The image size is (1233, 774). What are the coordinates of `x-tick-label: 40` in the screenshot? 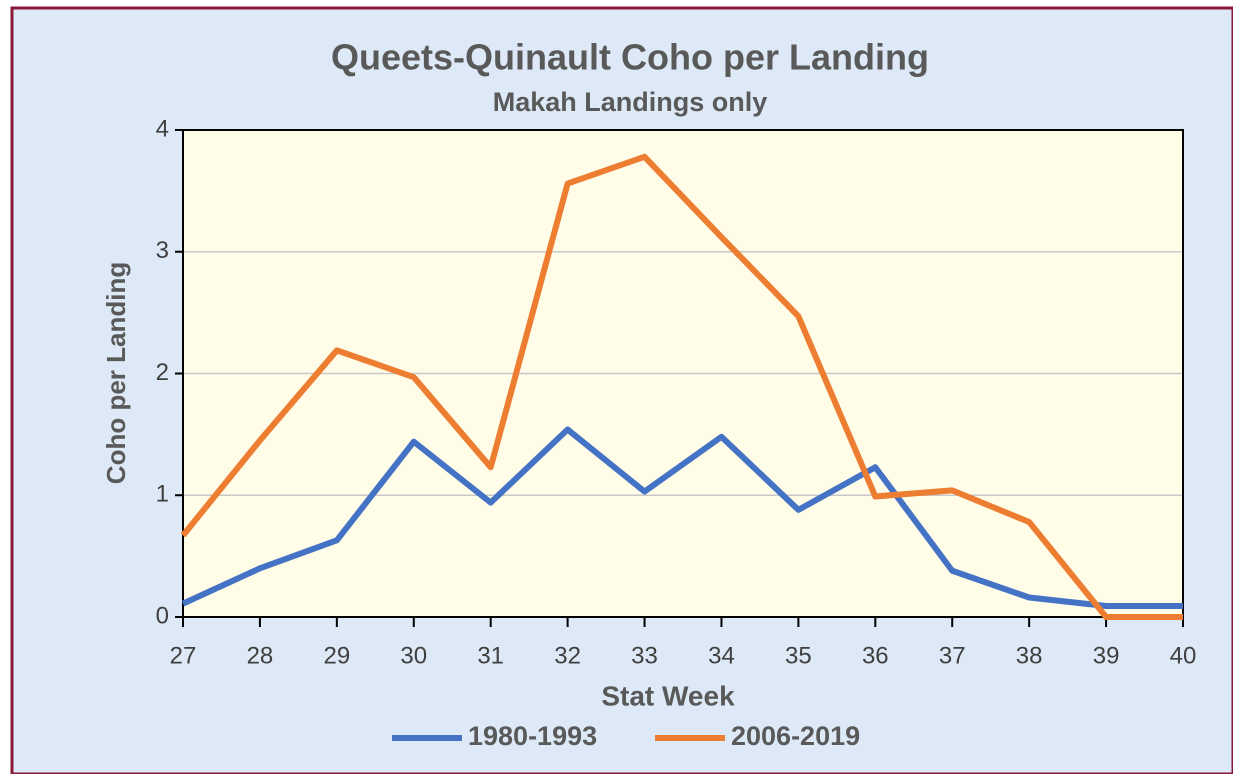 It's located at (1183, 655).